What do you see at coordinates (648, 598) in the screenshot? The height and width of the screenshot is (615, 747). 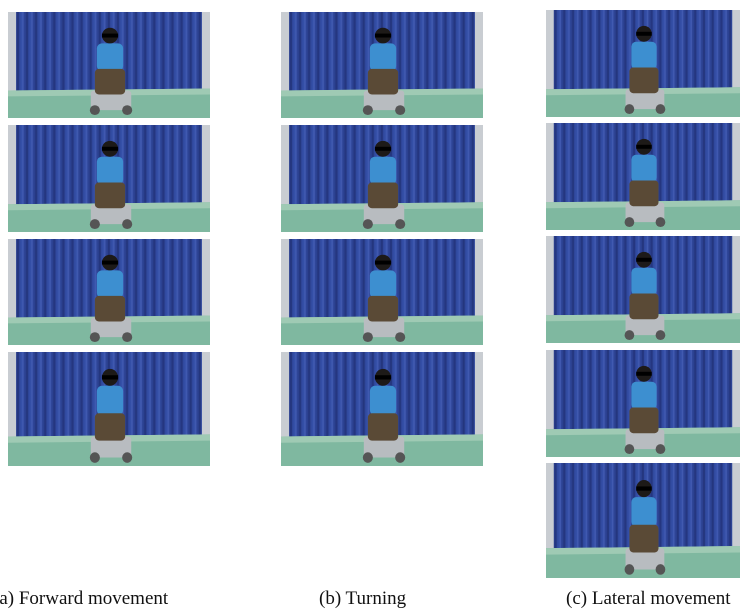 I see `caption: (c) Lateral movement` at bounding box center [648, 598].